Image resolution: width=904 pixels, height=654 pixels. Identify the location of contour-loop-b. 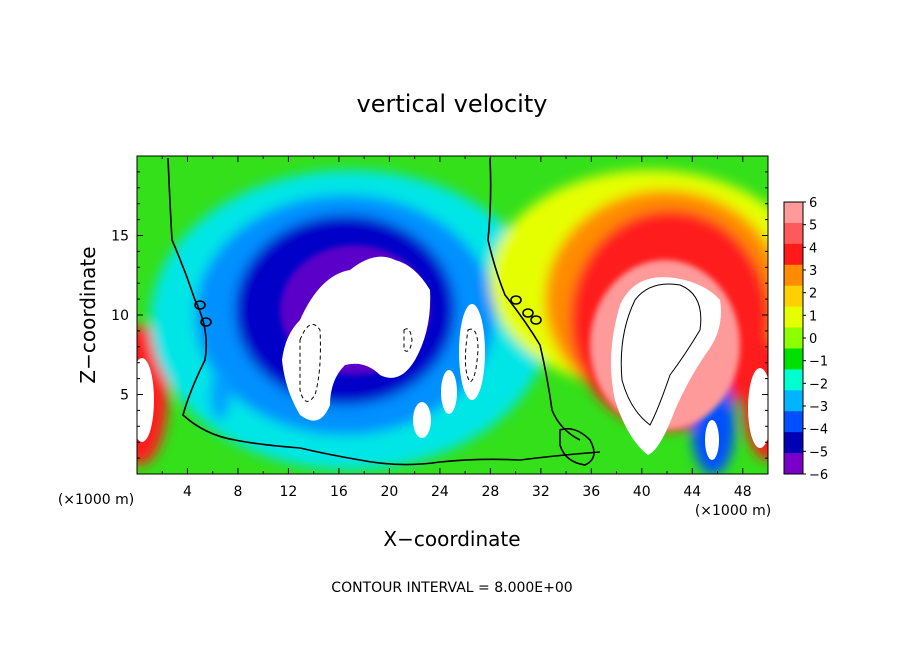
(206, 322).